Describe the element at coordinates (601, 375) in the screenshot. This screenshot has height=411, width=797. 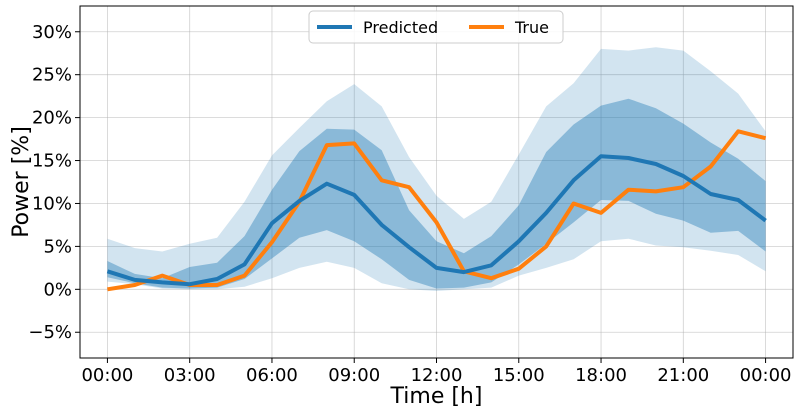
I see `x-tick-label: 18:00` at that location.